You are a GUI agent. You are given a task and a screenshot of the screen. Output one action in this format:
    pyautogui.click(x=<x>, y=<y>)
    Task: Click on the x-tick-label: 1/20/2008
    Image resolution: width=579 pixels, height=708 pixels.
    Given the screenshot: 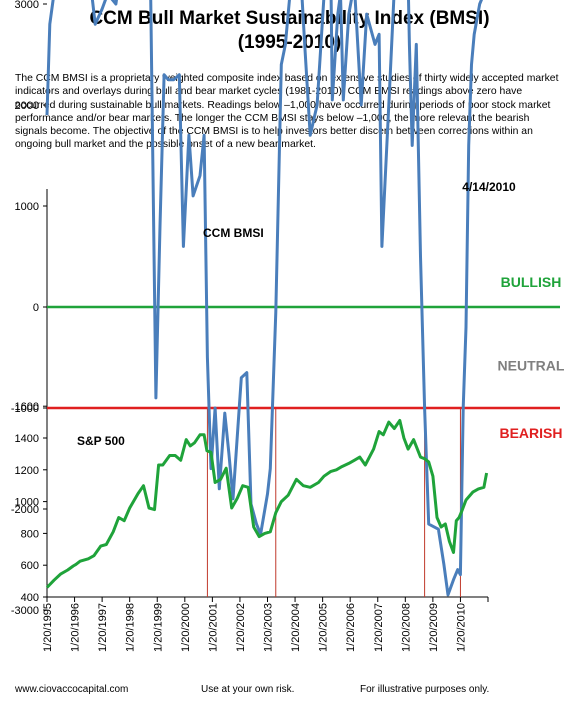 What is the action you would take?
    pyautogui.click(x=406, y=627)
    